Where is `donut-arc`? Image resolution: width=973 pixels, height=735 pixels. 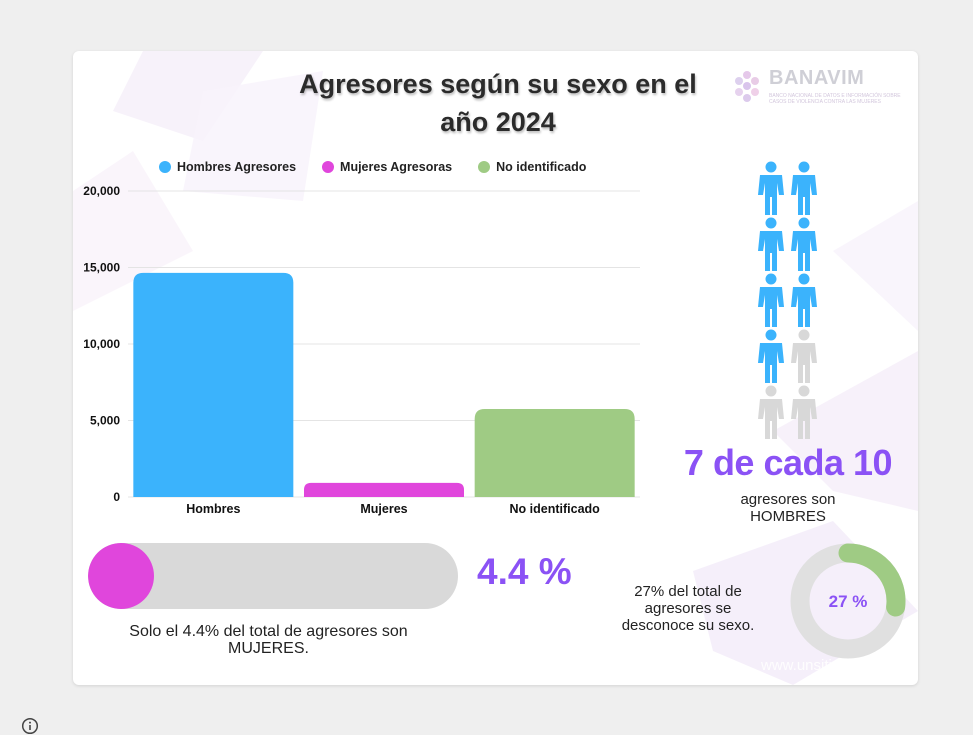 donut-arc is located at coordinates (872, 580).